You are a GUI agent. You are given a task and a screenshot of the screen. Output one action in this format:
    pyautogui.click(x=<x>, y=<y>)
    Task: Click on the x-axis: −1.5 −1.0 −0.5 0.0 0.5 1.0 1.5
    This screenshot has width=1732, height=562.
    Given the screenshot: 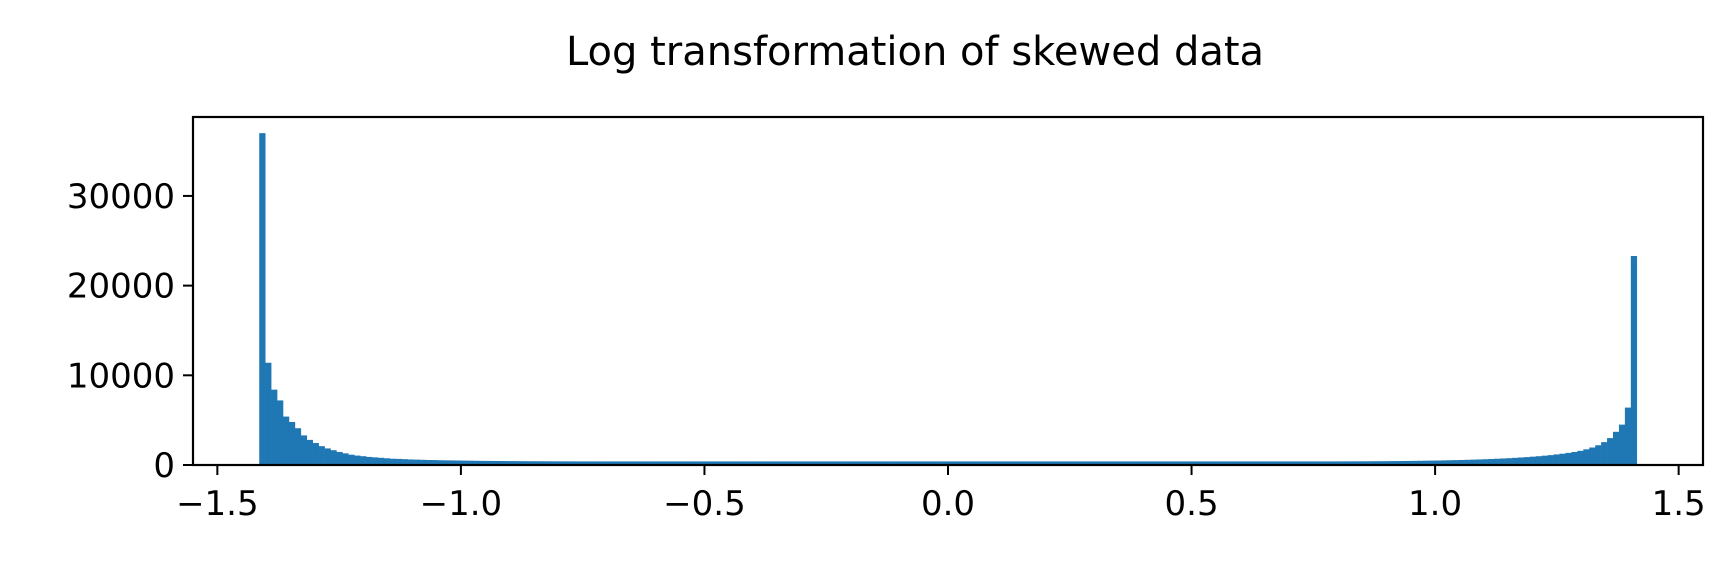 What is the action you would take?
    pyautogui.click(x=941, y=494)
    